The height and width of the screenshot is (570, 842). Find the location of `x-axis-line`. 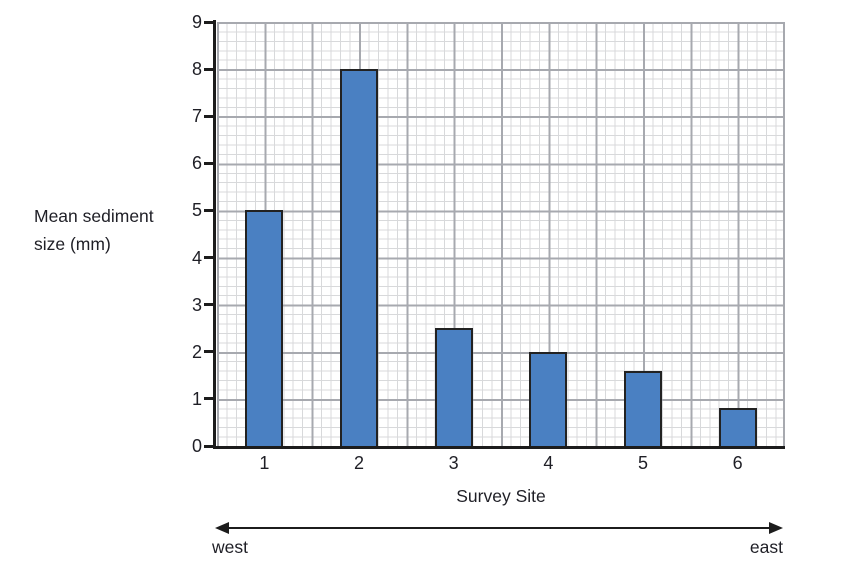

x-axis-line is located at coordinates (499, 447).